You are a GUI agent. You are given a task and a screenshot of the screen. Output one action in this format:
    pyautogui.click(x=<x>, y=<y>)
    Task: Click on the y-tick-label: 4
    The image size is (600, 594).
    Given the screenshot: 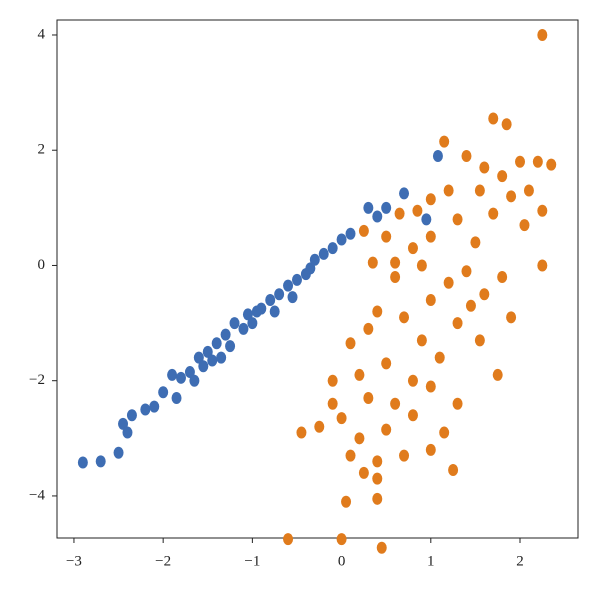 What is the action you would take?
    pyautogui.click(x=42, y=34)
    